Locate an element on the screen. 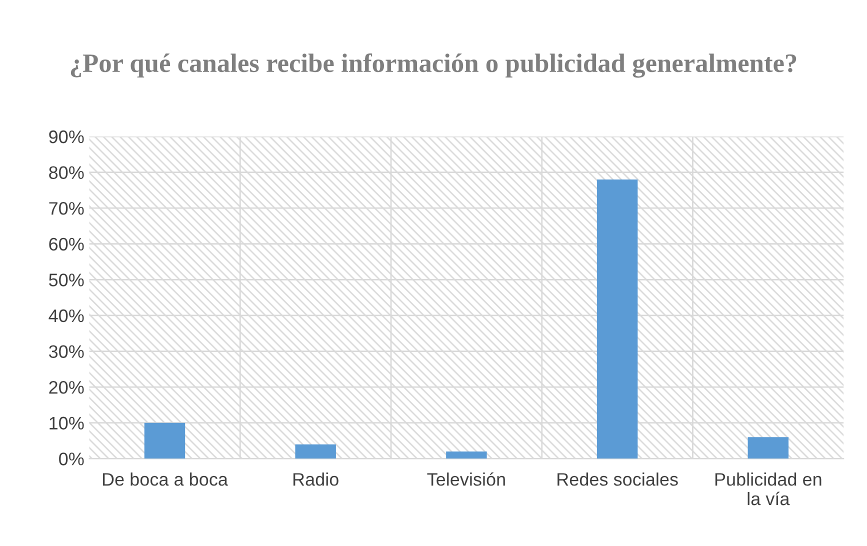  y-tick-label: 70% is located at coordinates (66, 208).